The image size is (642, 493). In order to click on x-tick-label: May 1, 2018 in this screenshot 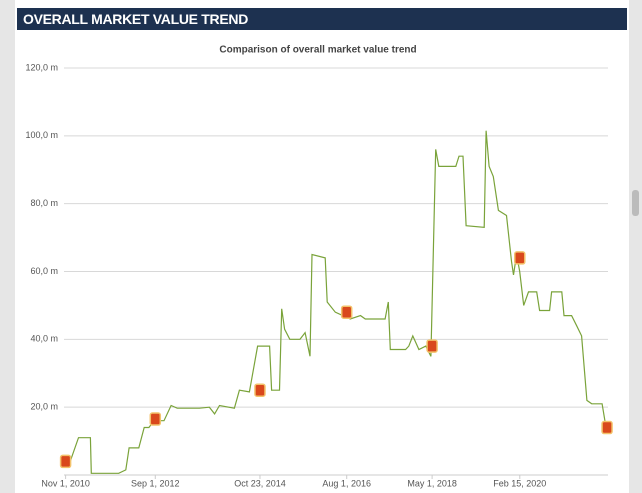, I will do `click(432, 483)`.